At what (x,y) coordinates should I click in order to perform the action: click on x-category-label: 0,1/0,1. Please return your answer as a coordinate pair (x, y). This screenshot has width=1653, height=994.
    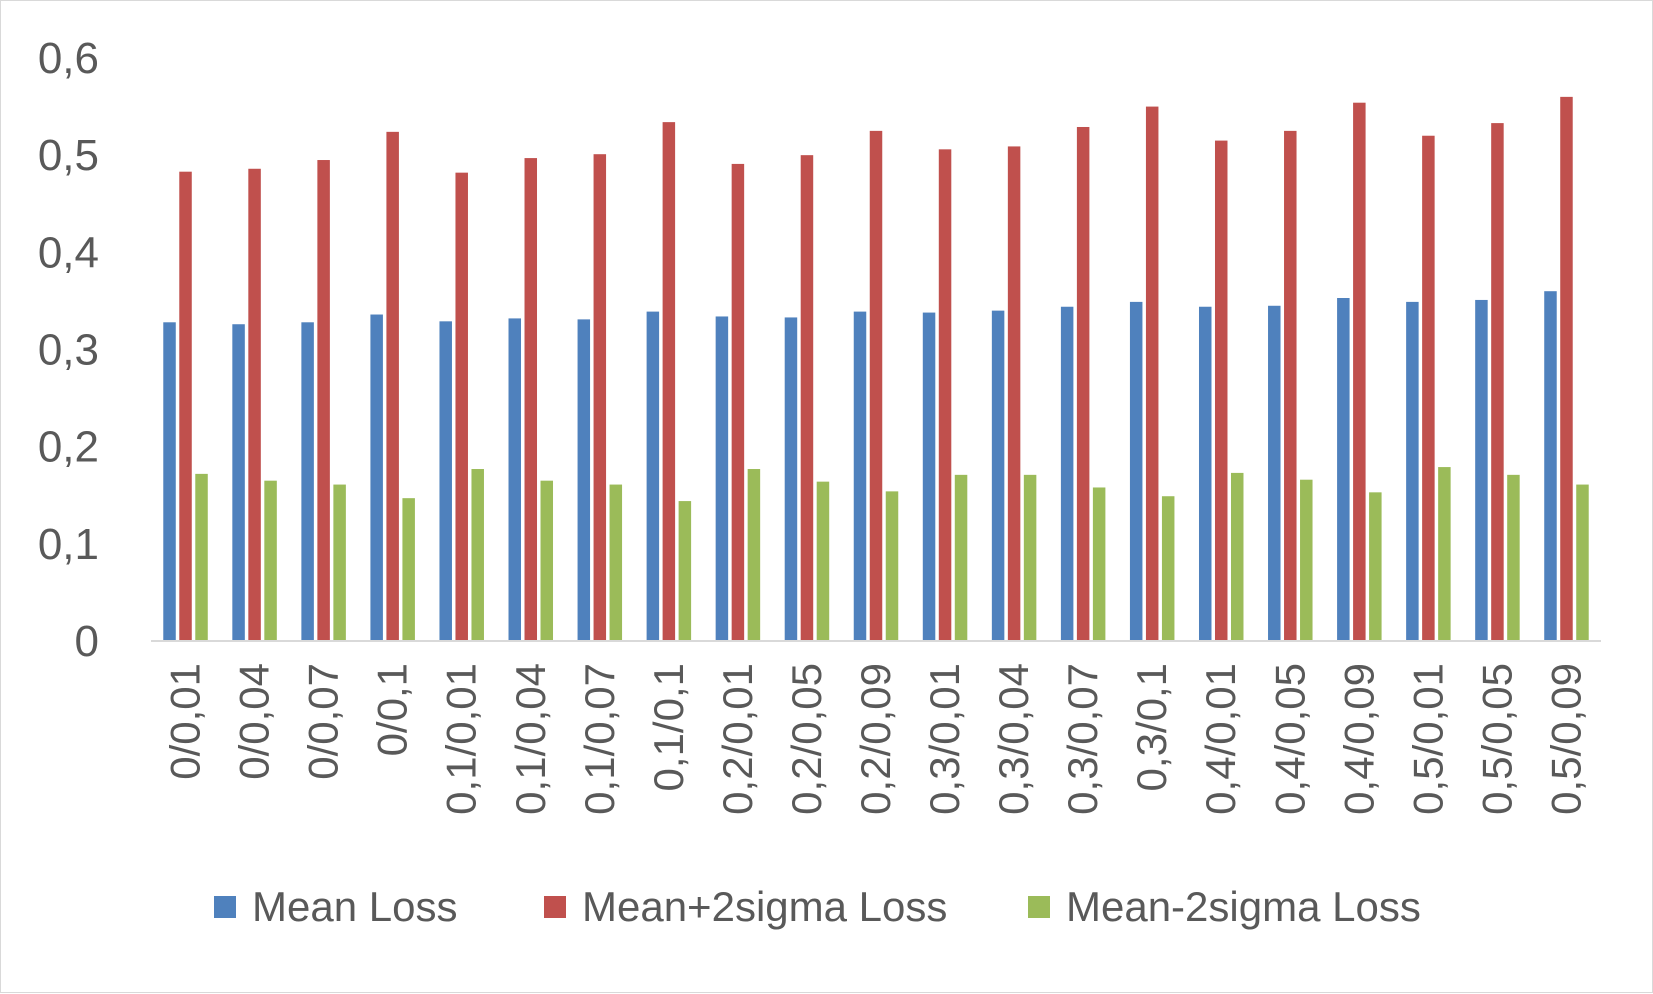
    Looking at the image, I should click on (668, 727).